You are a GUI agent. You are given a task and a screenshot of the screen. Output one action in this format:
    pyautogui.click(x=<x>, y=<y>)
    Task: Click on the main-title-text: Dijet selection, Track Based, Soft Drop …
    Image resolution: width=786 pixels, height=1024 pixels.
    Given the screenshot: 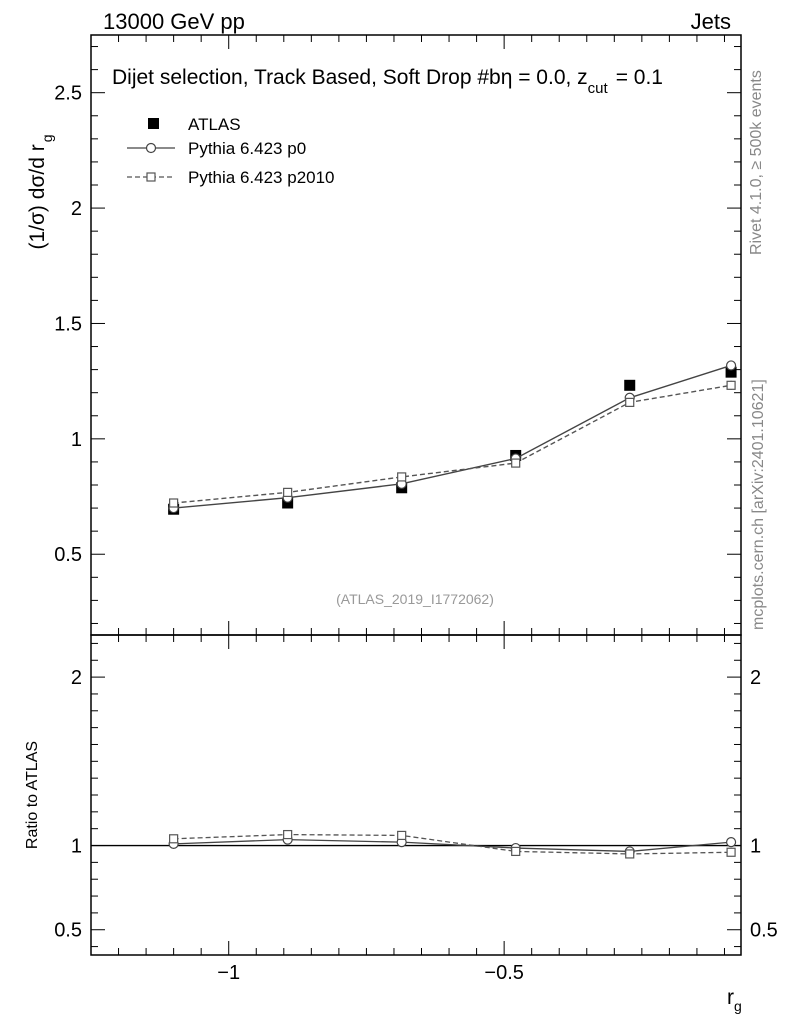 What is the action you would take?
    pyautogui.click(x=306, y=77)
    